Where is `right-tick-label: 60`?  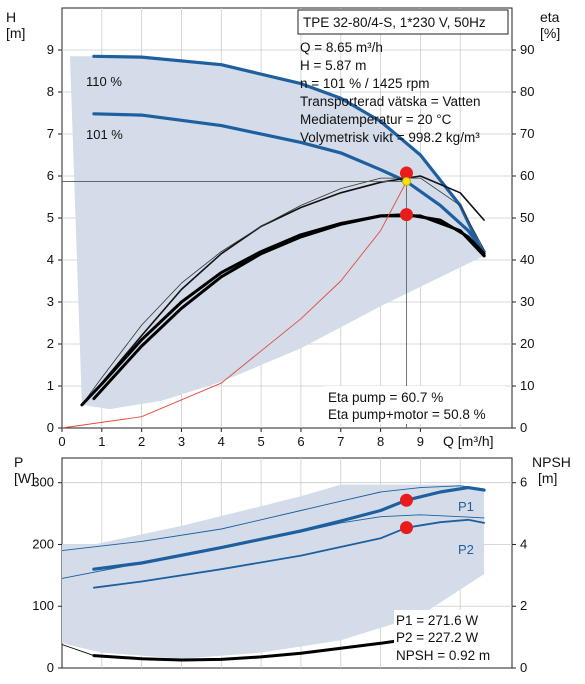 right-tick-label: 60 is located at coordinates (527, 175).